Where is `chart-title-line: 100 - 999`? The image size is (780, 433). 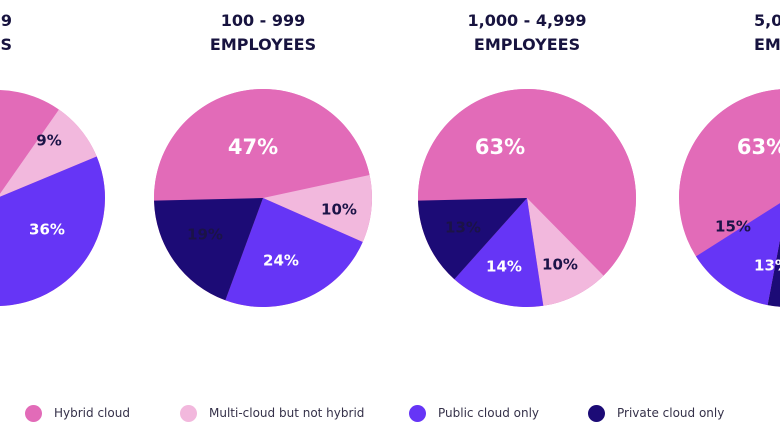
chart-title-line: 100 - 999 is located at coordinates (263, 20).